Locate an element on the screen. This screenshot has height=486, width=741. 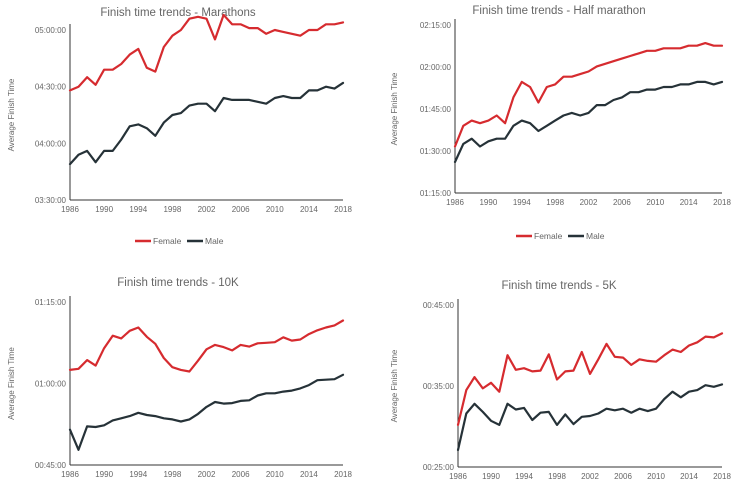
chart-title: Finish time trends - Marathons is located at coordinates (178, 13).